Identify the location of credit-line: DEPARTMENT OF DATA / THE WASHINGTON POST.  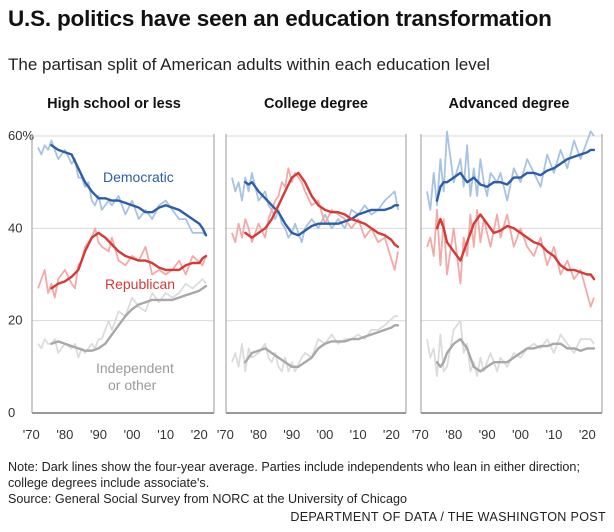
(448, 517).